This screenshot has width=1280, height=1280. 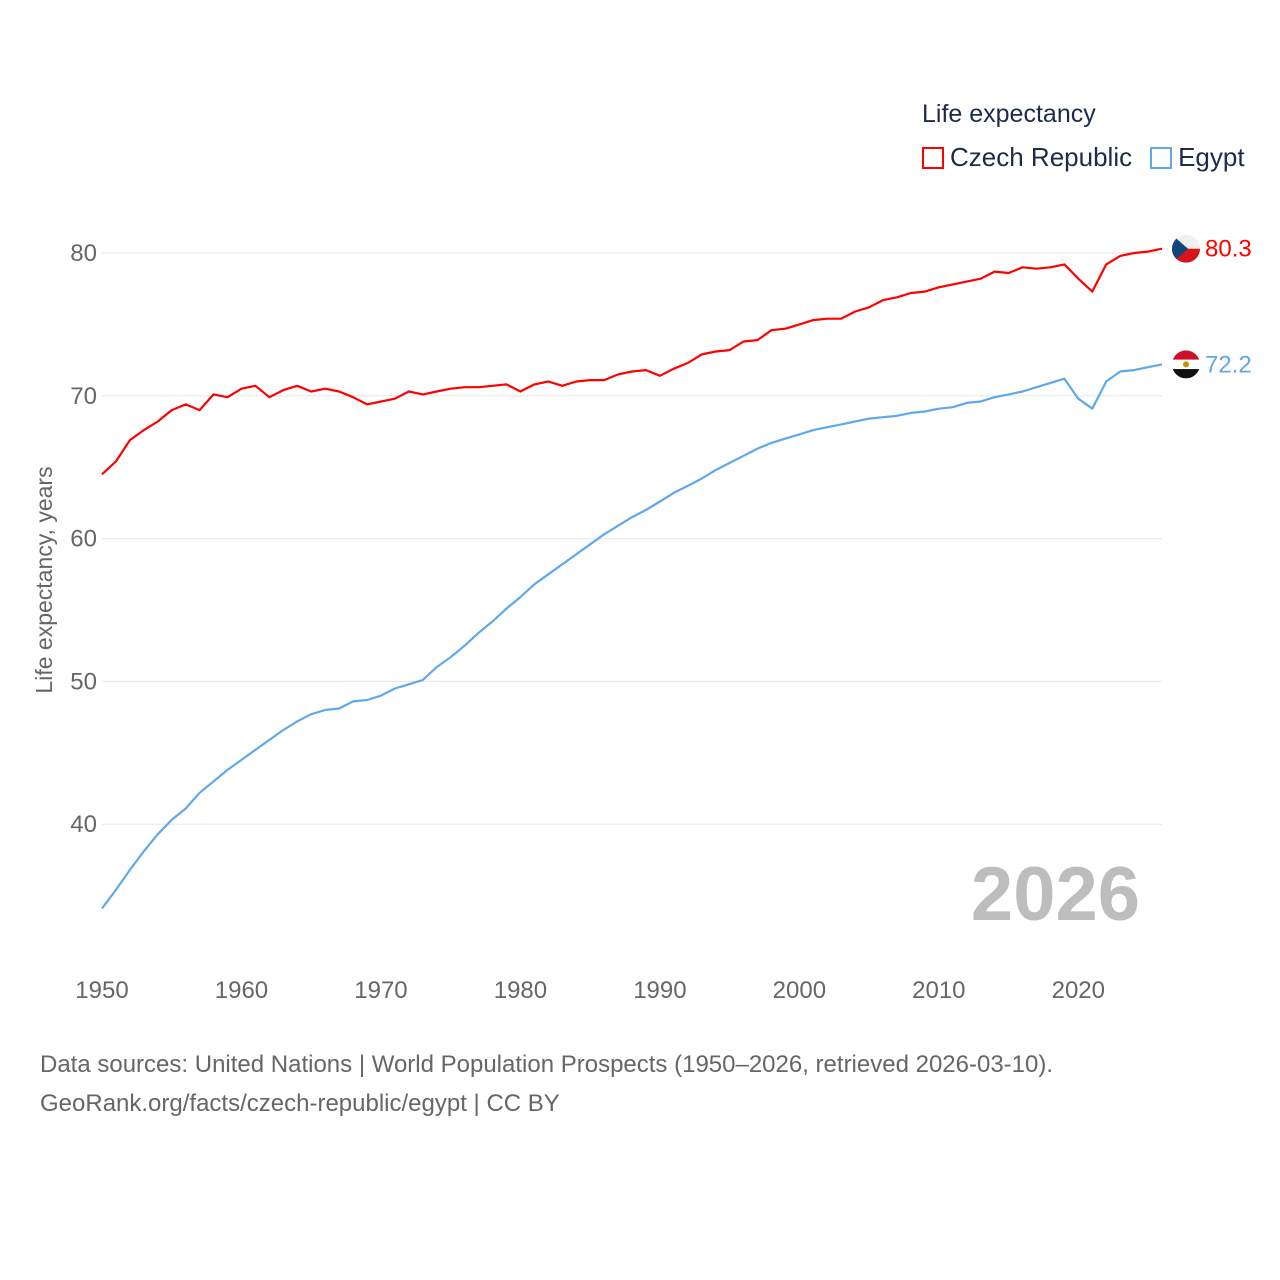 I want to click on x-tick-label: 1970, so click(x=380, y=990).